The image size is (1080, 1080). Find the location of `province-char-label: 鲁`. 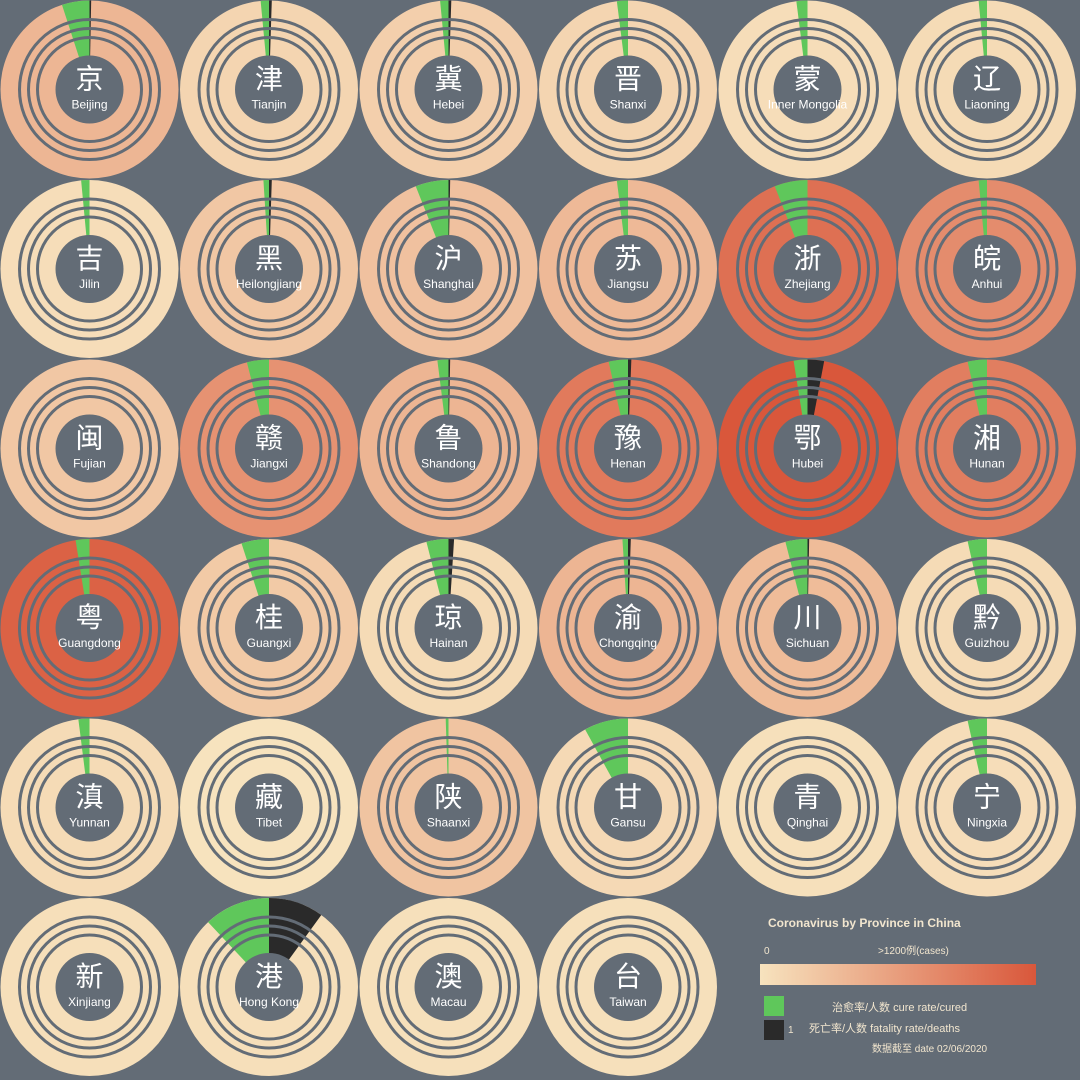

province-char-label: 鲁 is located at coordinates (448, 438).